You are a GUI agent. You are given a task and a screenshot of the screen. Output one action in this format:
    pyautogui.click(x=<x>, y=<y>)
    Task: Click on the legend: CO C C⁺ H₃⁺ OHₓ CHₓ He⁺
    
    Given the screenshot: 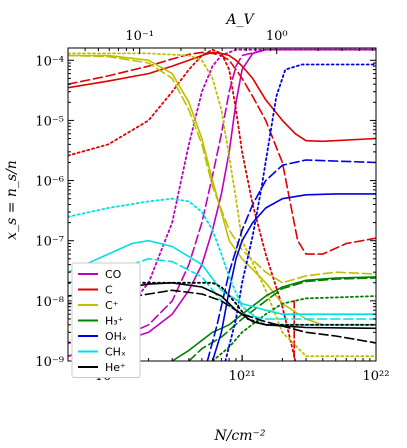 What is the action you would take?
    pyautogui.click(x=106, y=320)
    